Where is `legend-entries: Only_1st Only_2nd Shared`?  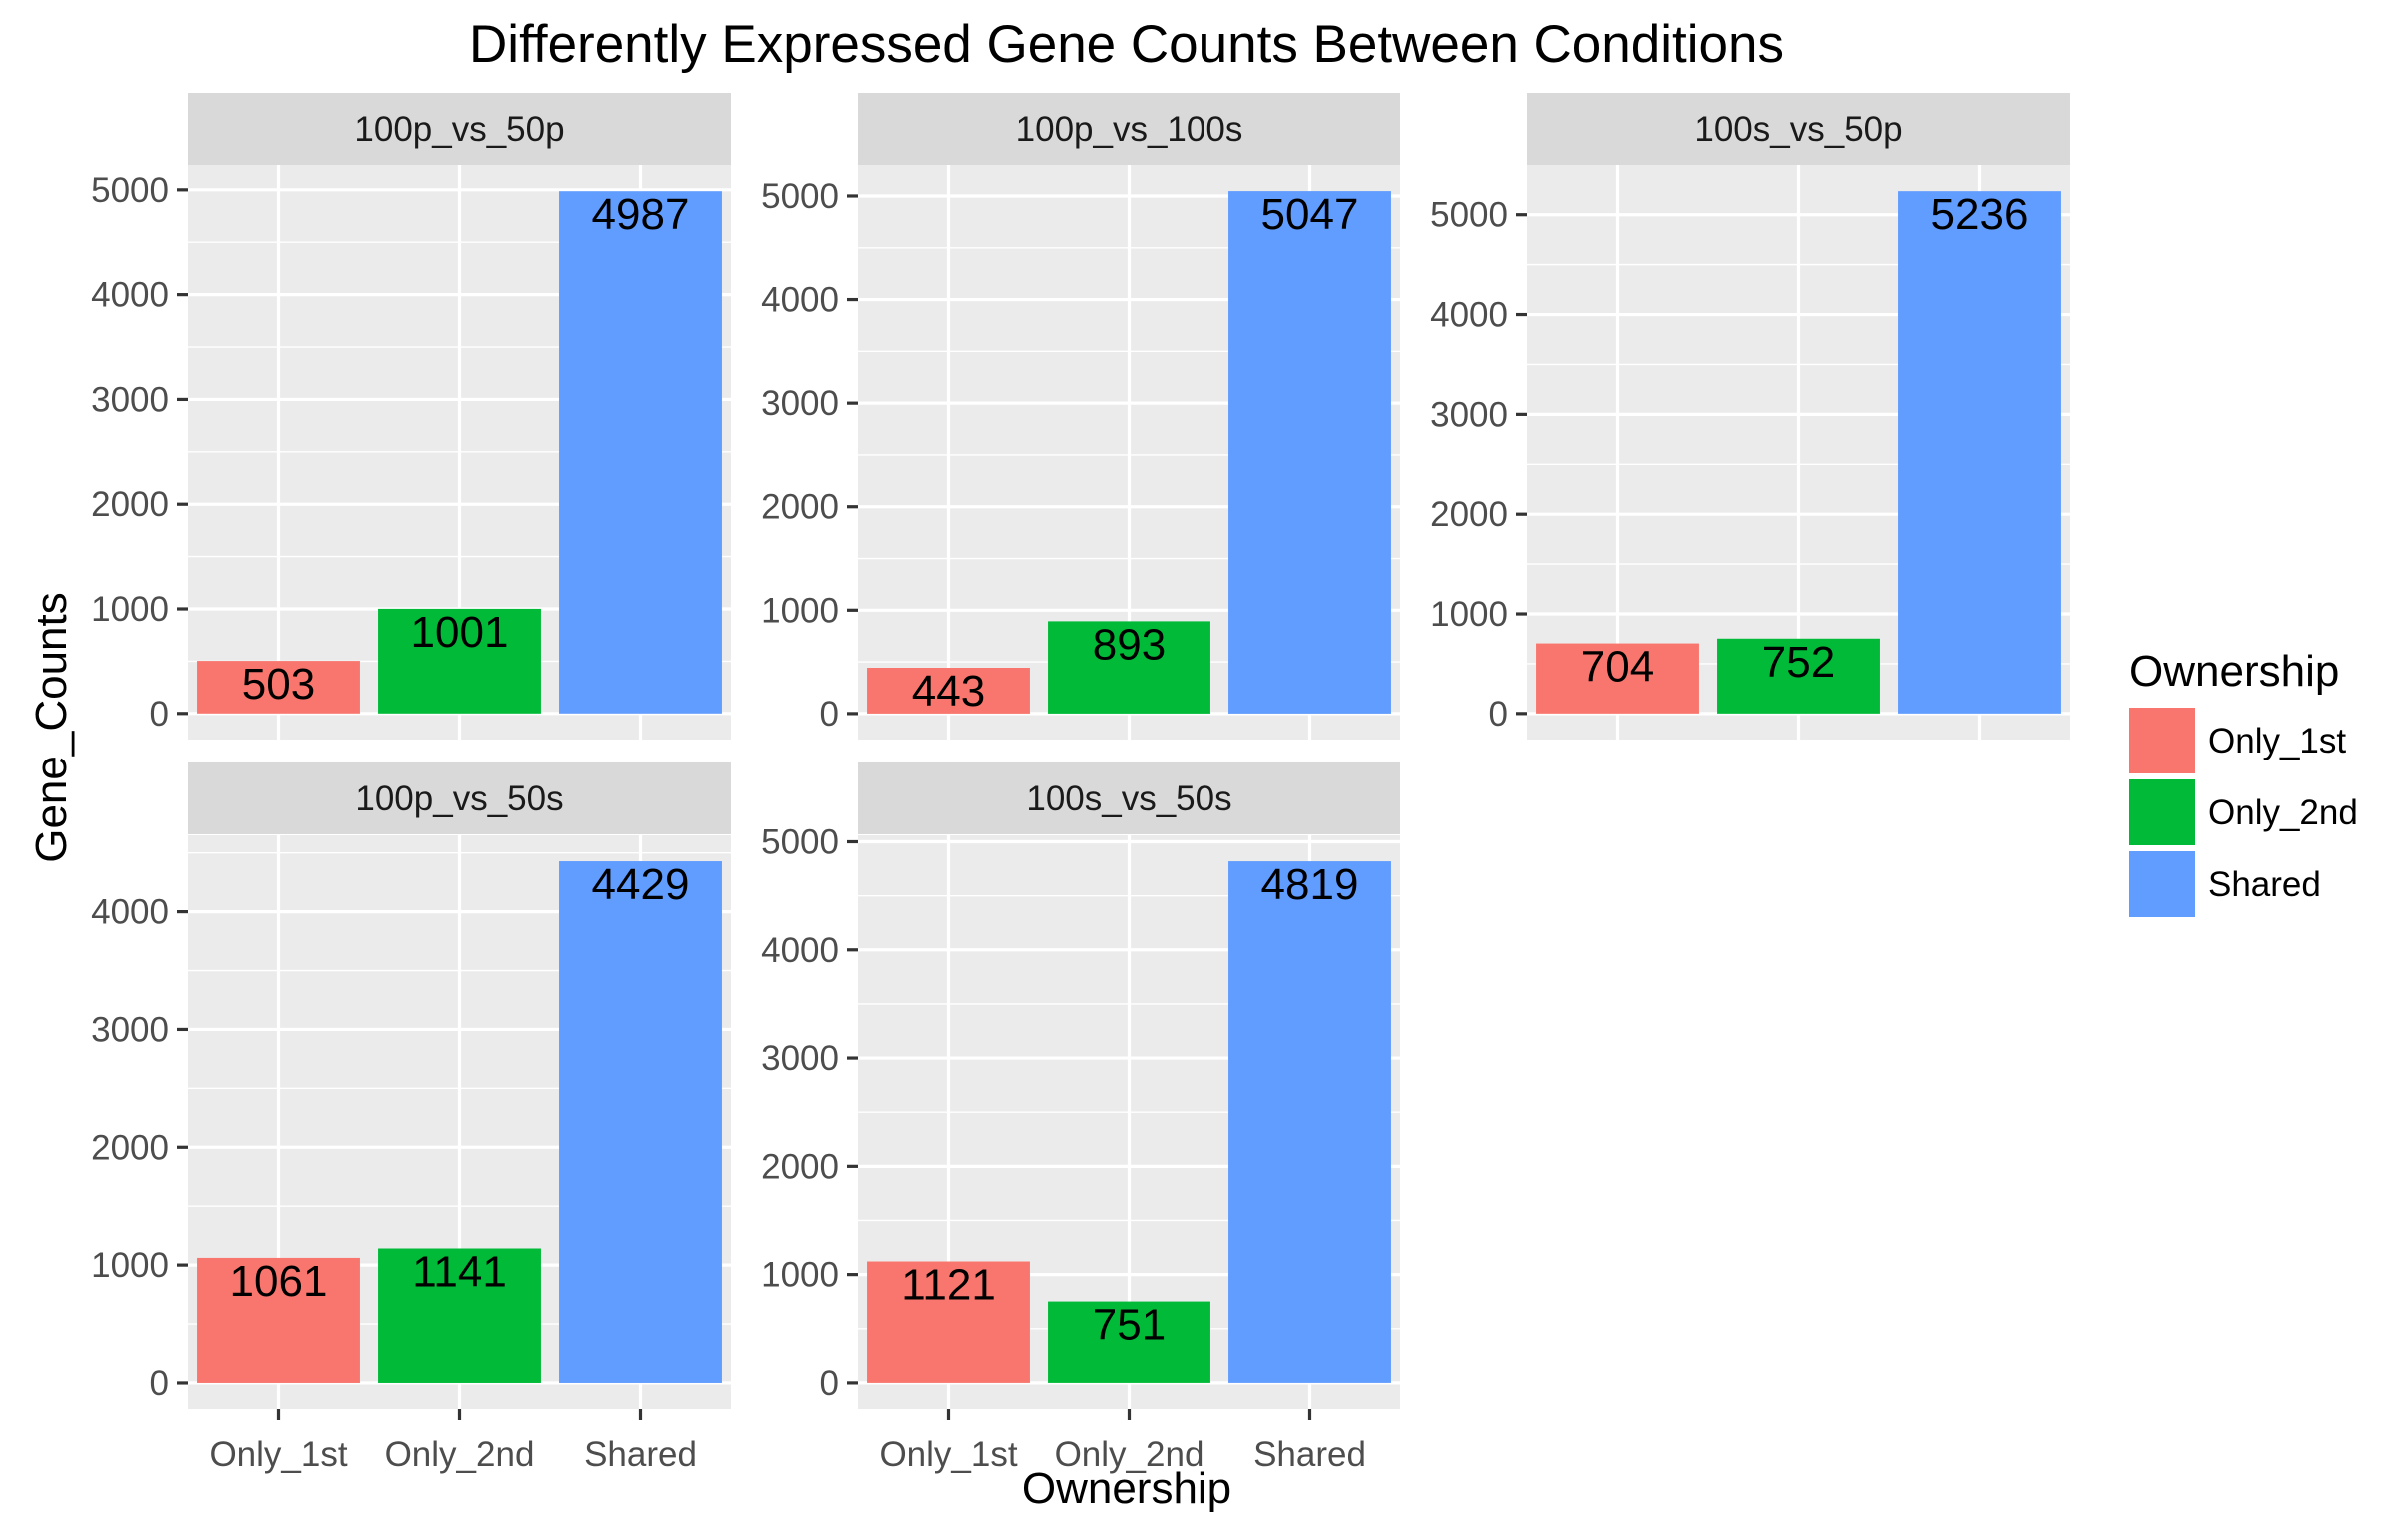
legend-entries: Only_1st Only_2nd Shared is located at coordinates (2243, 812).